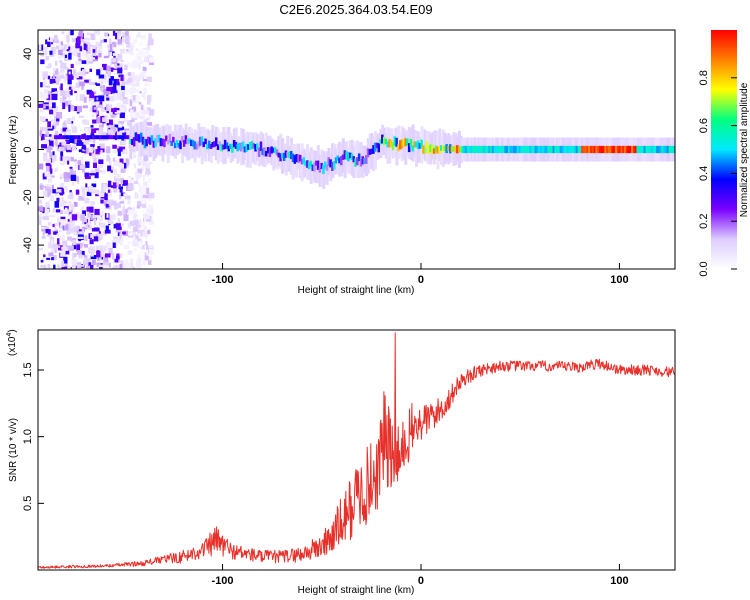  What do you see at coordinates (28, 54) in the screenshot?
I see `spectrogram-y-tick-label: 40` at bounding box center [28, 54].